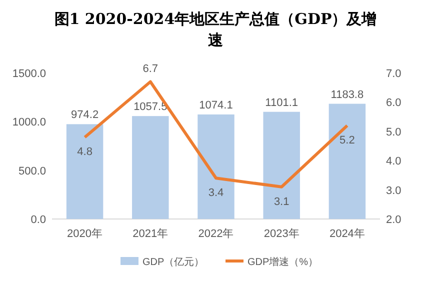 The height and width of the screenshot is (284, 431). What do you see at coordinates (216, 234) in the screenshot?
I see `x-tick-label: 2022年` at bounding box center [216, 234].